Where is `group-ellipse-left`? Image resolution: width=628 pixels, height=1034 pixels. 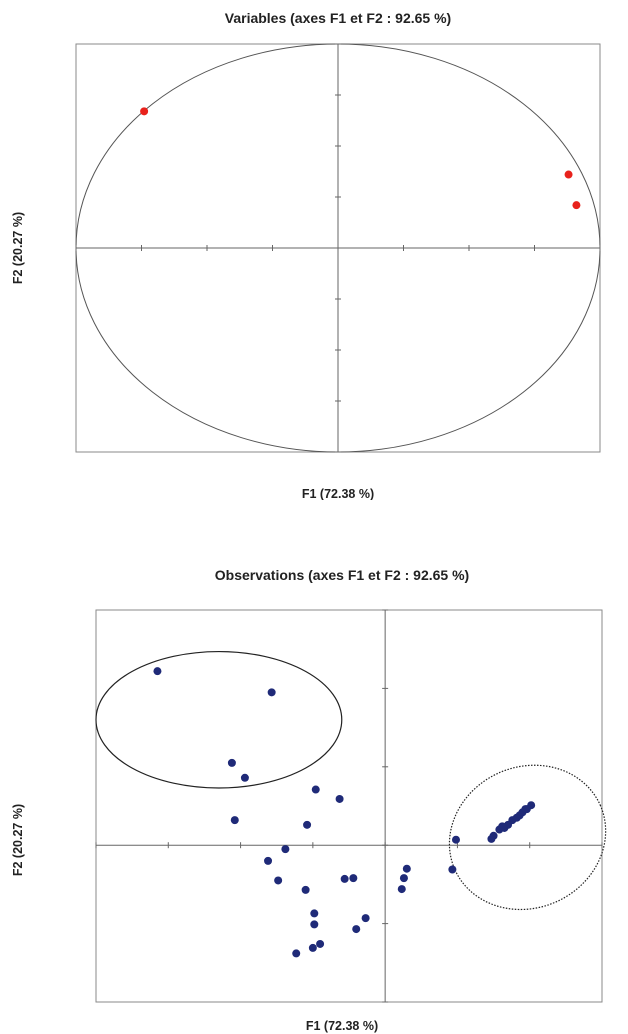 group-ellipse-left is located at coordinates (219, 719).